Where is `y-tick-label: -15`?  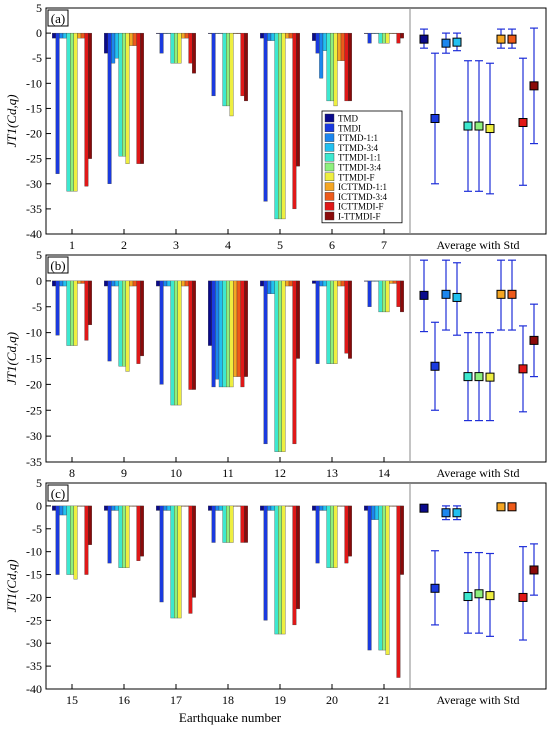 y-tick-label: -15 is located at coordinates (34, 359).